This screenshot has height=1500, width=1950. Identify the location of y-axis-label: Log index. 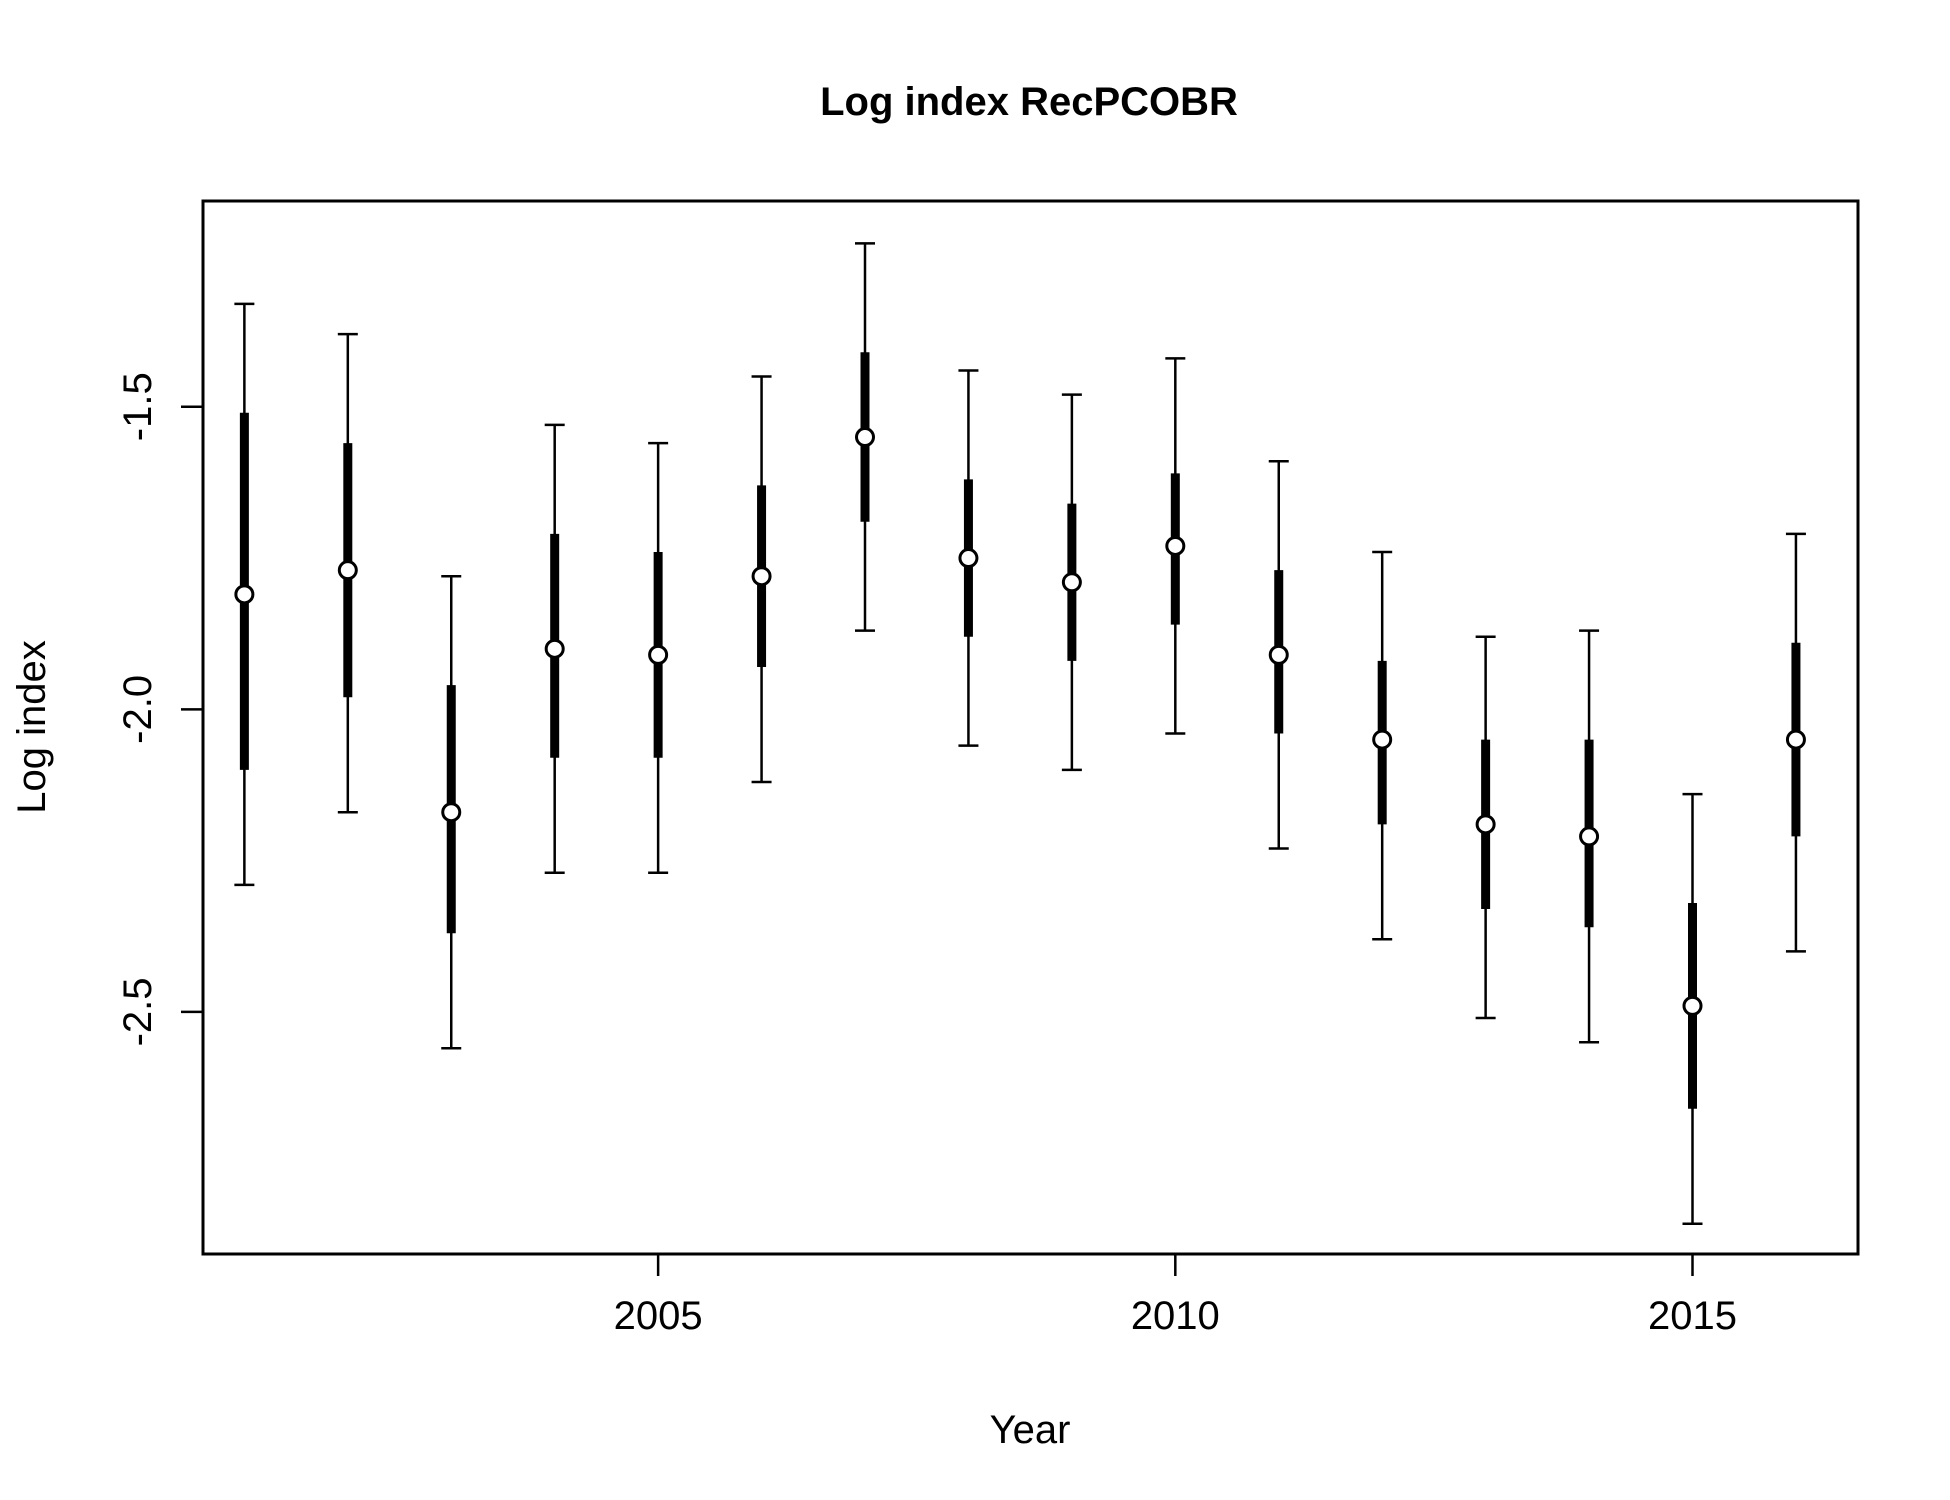
(32, 726).